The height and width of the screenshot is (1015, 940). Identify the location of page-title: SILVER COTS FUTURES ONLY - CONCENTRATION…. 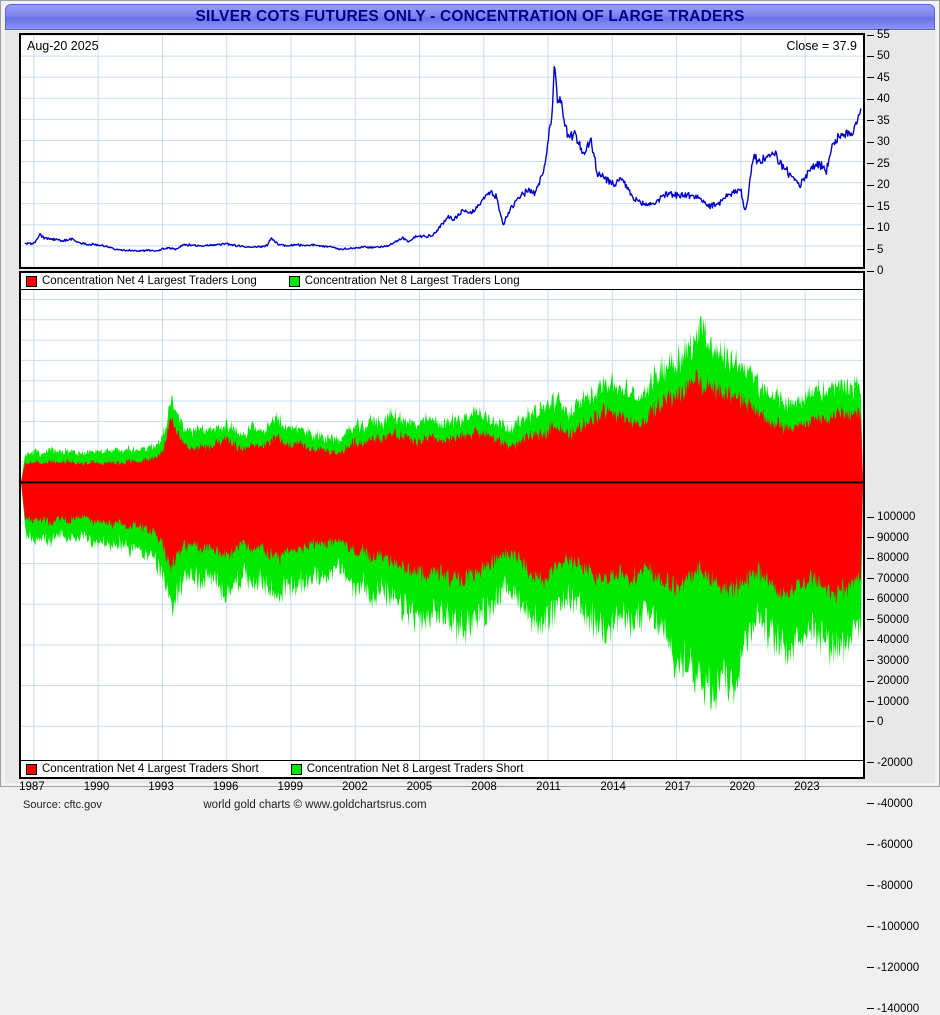
(470, 16).